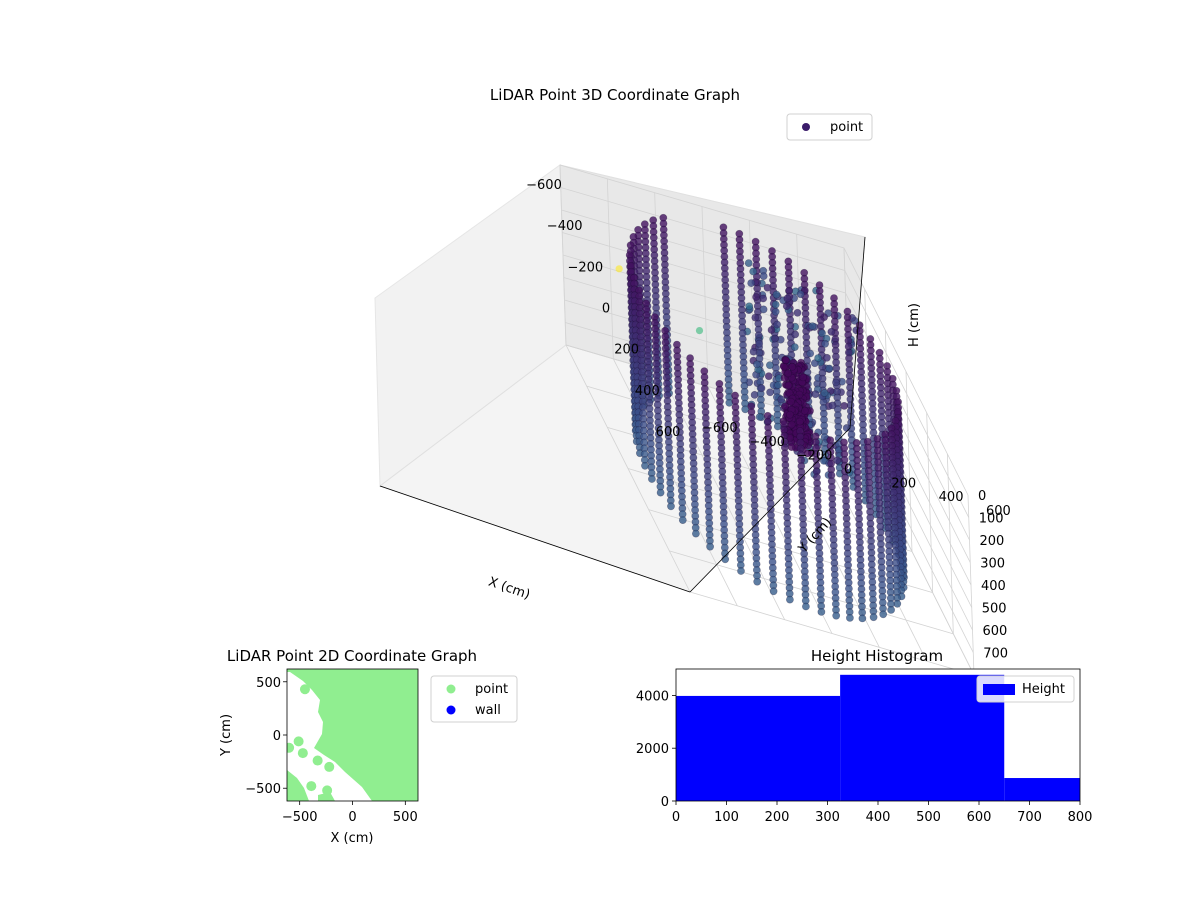 The height and width of the screenshot is (904, 1200). I want to click on point-blobs-2d, so click(311, 740).